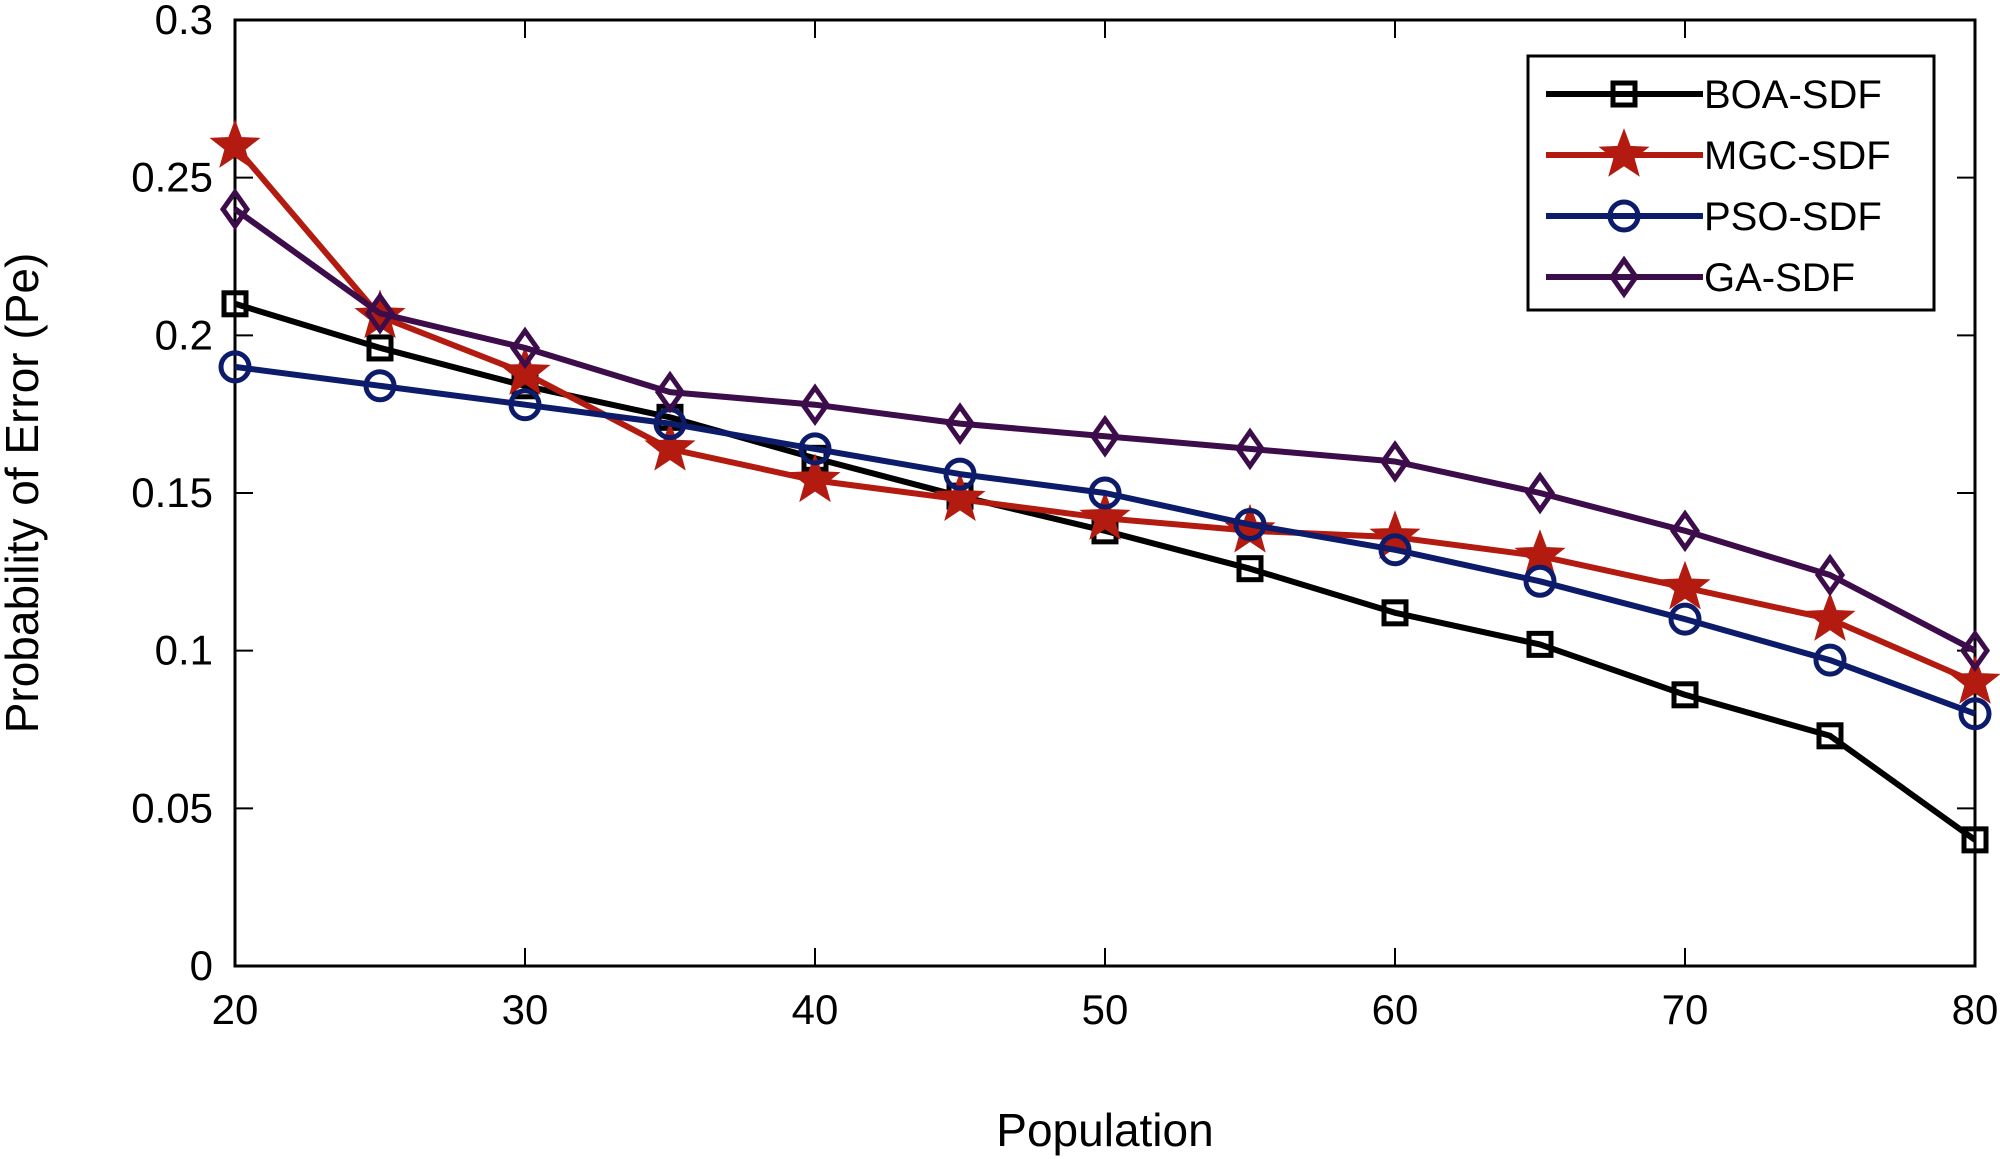 This screenshot has height=1159, width=2000. What do you see at coordinates (1779, 278) in the screenshot?
I see `legend-label: GA-SDF` at bounding box center [1779, 278].